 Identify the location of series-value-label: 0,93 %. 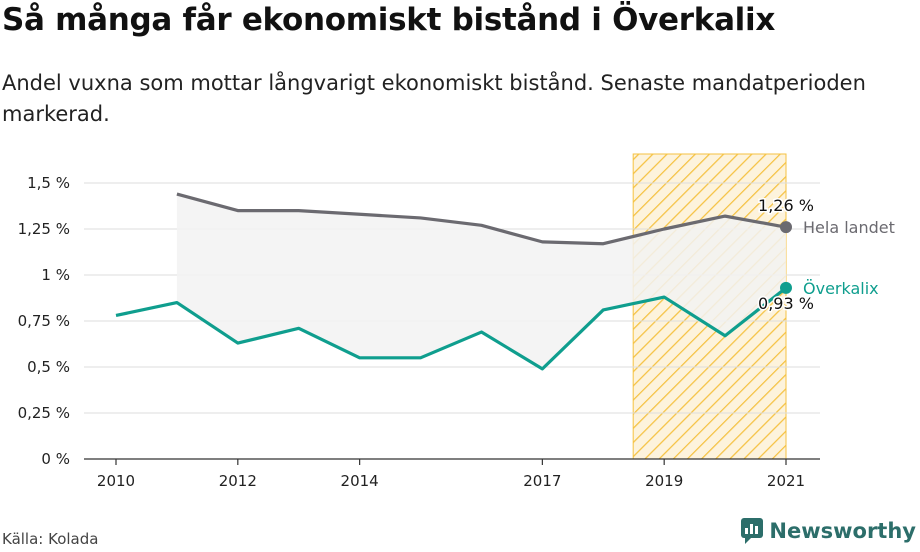
(786, 303).